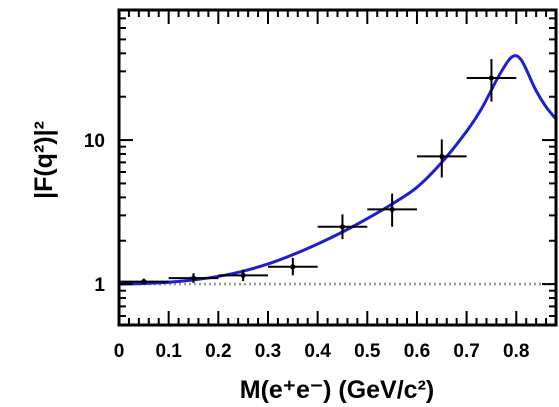 Image resolution: width=559 pixels, height=407 pixels. Describe the element at coordinates (268, 351) in the screenshot. I see `x-tick-label: 0.3` at that location.